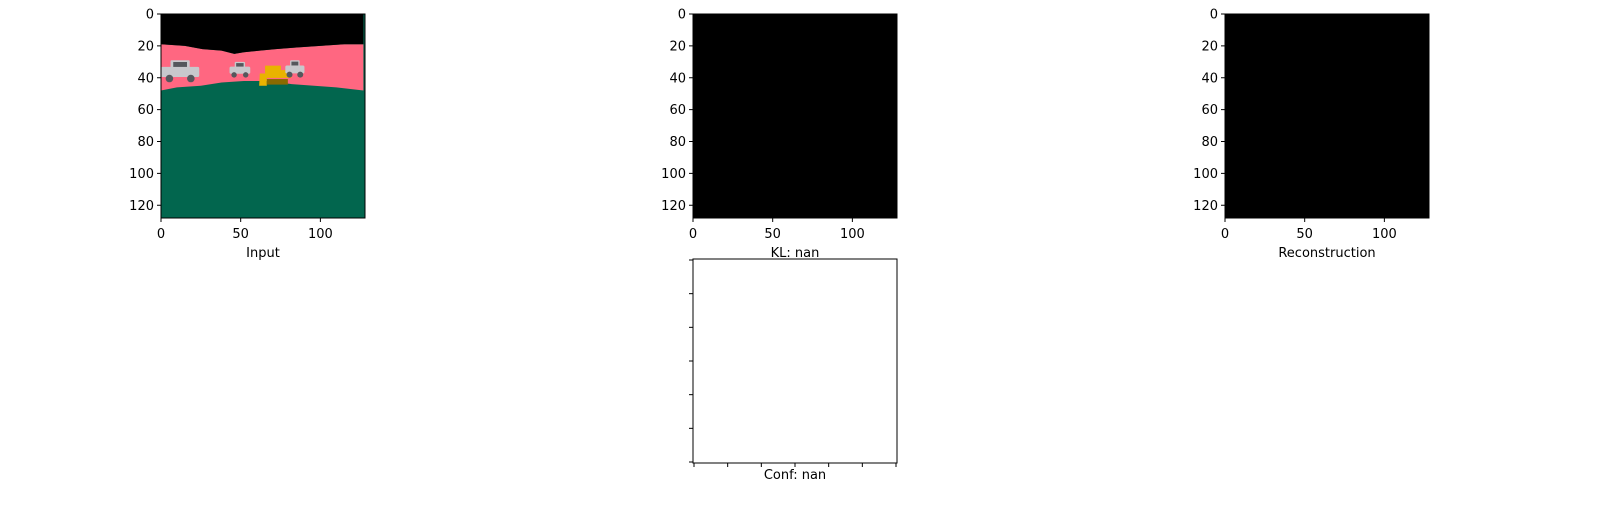 The width and height of the screenshot is (1612, 510). I want to click on axes-2: 0 50 100 0 20 40 60 80 100 120 Reconstruction, so click(1311, 134).